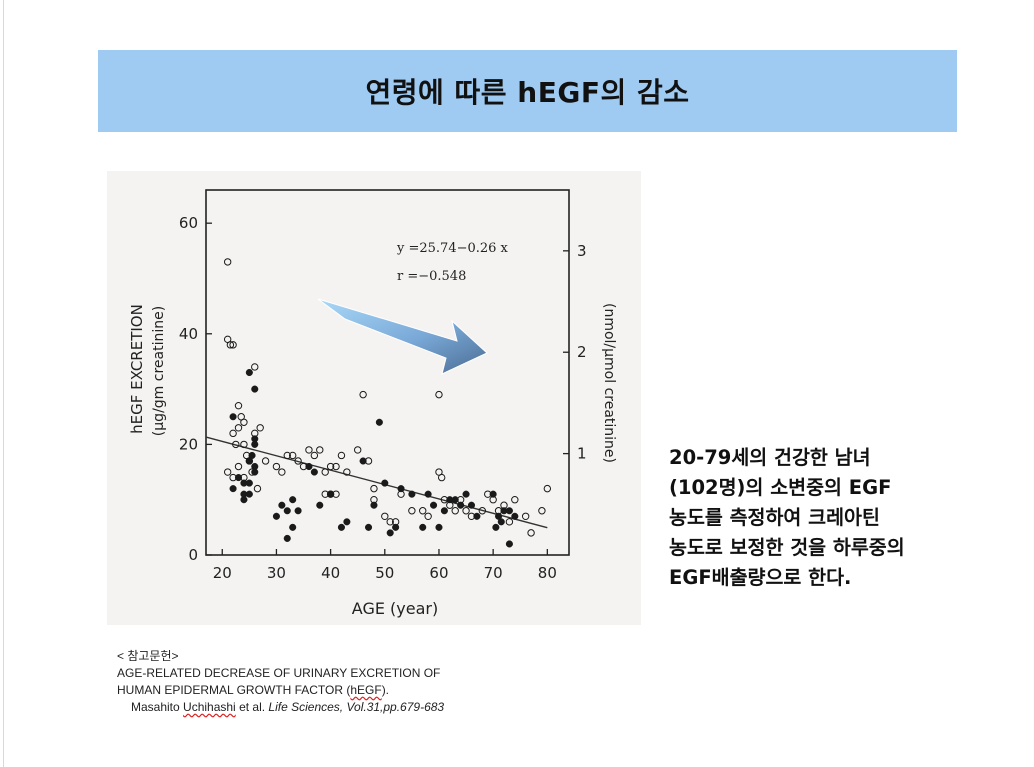 This screenshot has height=767, width=1034. What do you see at coordinates (157, 707) in the screenshot?
I see `reference-author-first: Masahito` at bounding box center [157, 707].